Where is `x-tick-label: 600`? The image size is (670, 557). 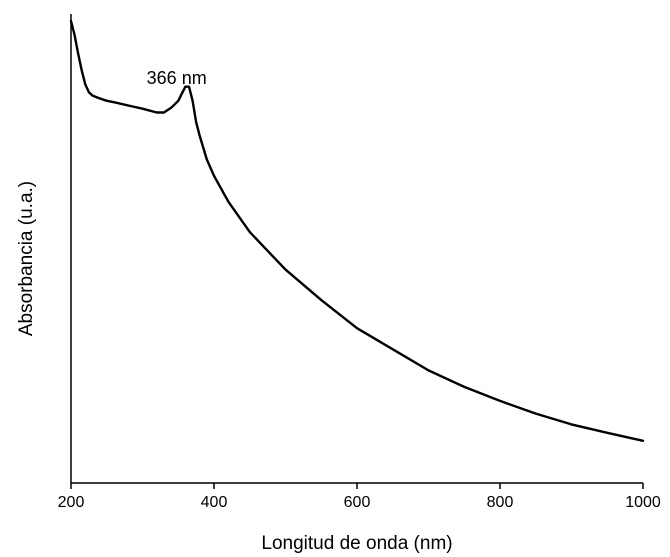 x-tick-label: 600 is located at coordinates (357, 502).